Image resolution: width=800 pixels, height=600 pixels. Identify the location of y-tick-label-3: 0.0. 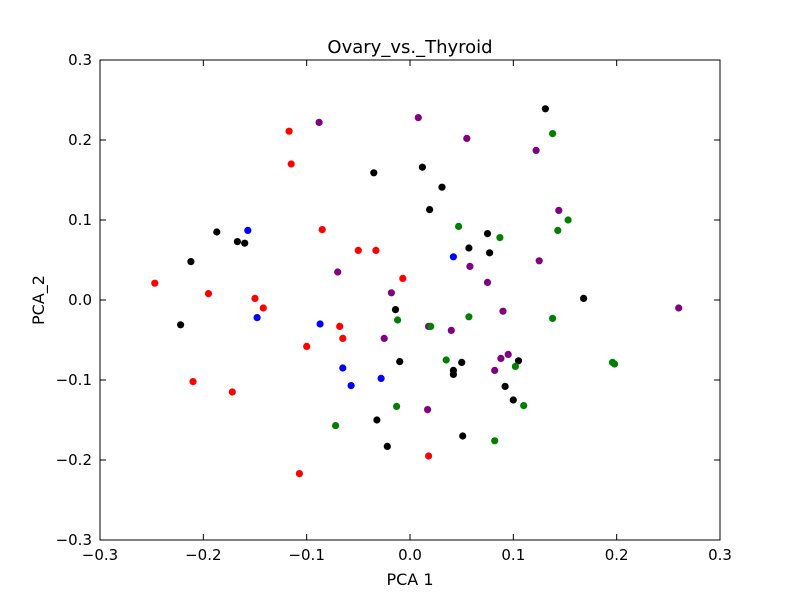
(80, 300).